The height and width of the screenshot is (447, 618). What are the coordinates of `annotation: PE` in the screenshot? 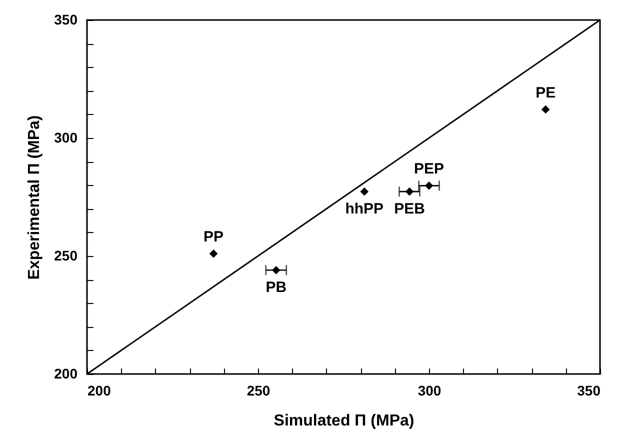 It's located at (546, 93).